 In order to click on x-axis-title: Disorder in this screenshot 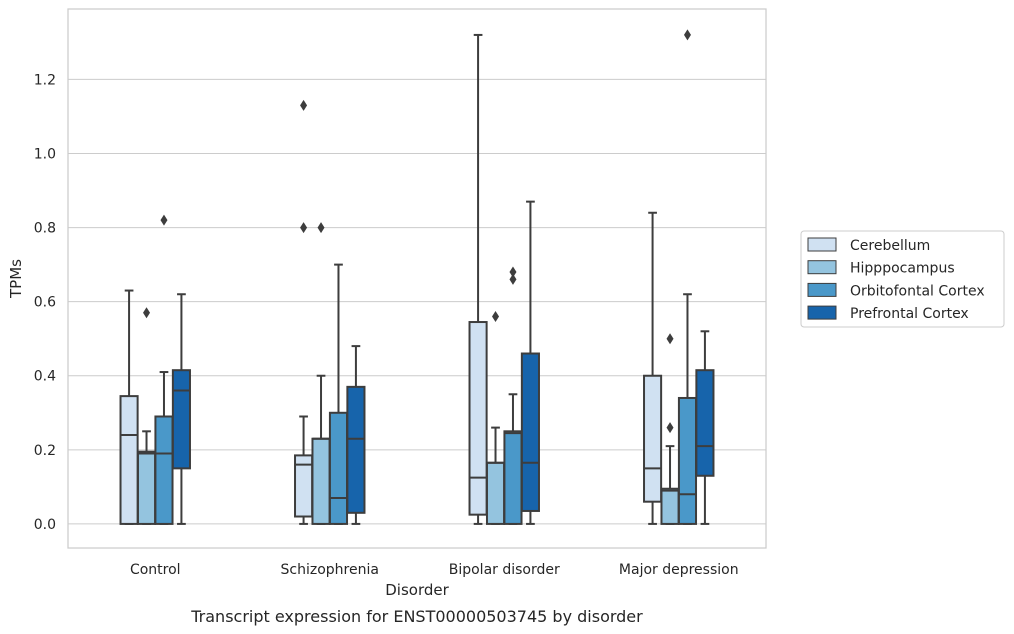, I will do `click(417, 590)`.